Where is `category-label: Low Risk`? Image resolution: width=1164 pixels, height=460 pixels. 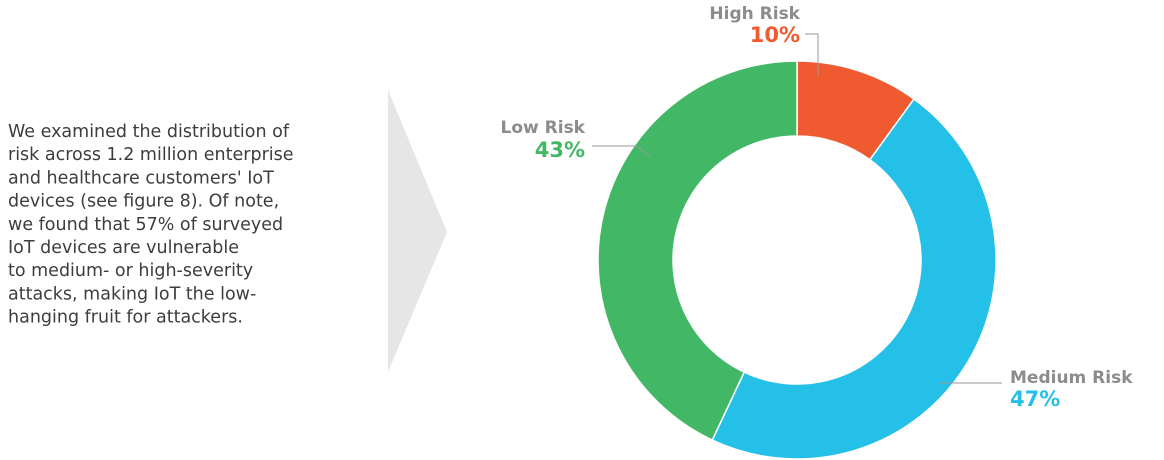 category-label: Low Risk is located at coordinates (543, 128).